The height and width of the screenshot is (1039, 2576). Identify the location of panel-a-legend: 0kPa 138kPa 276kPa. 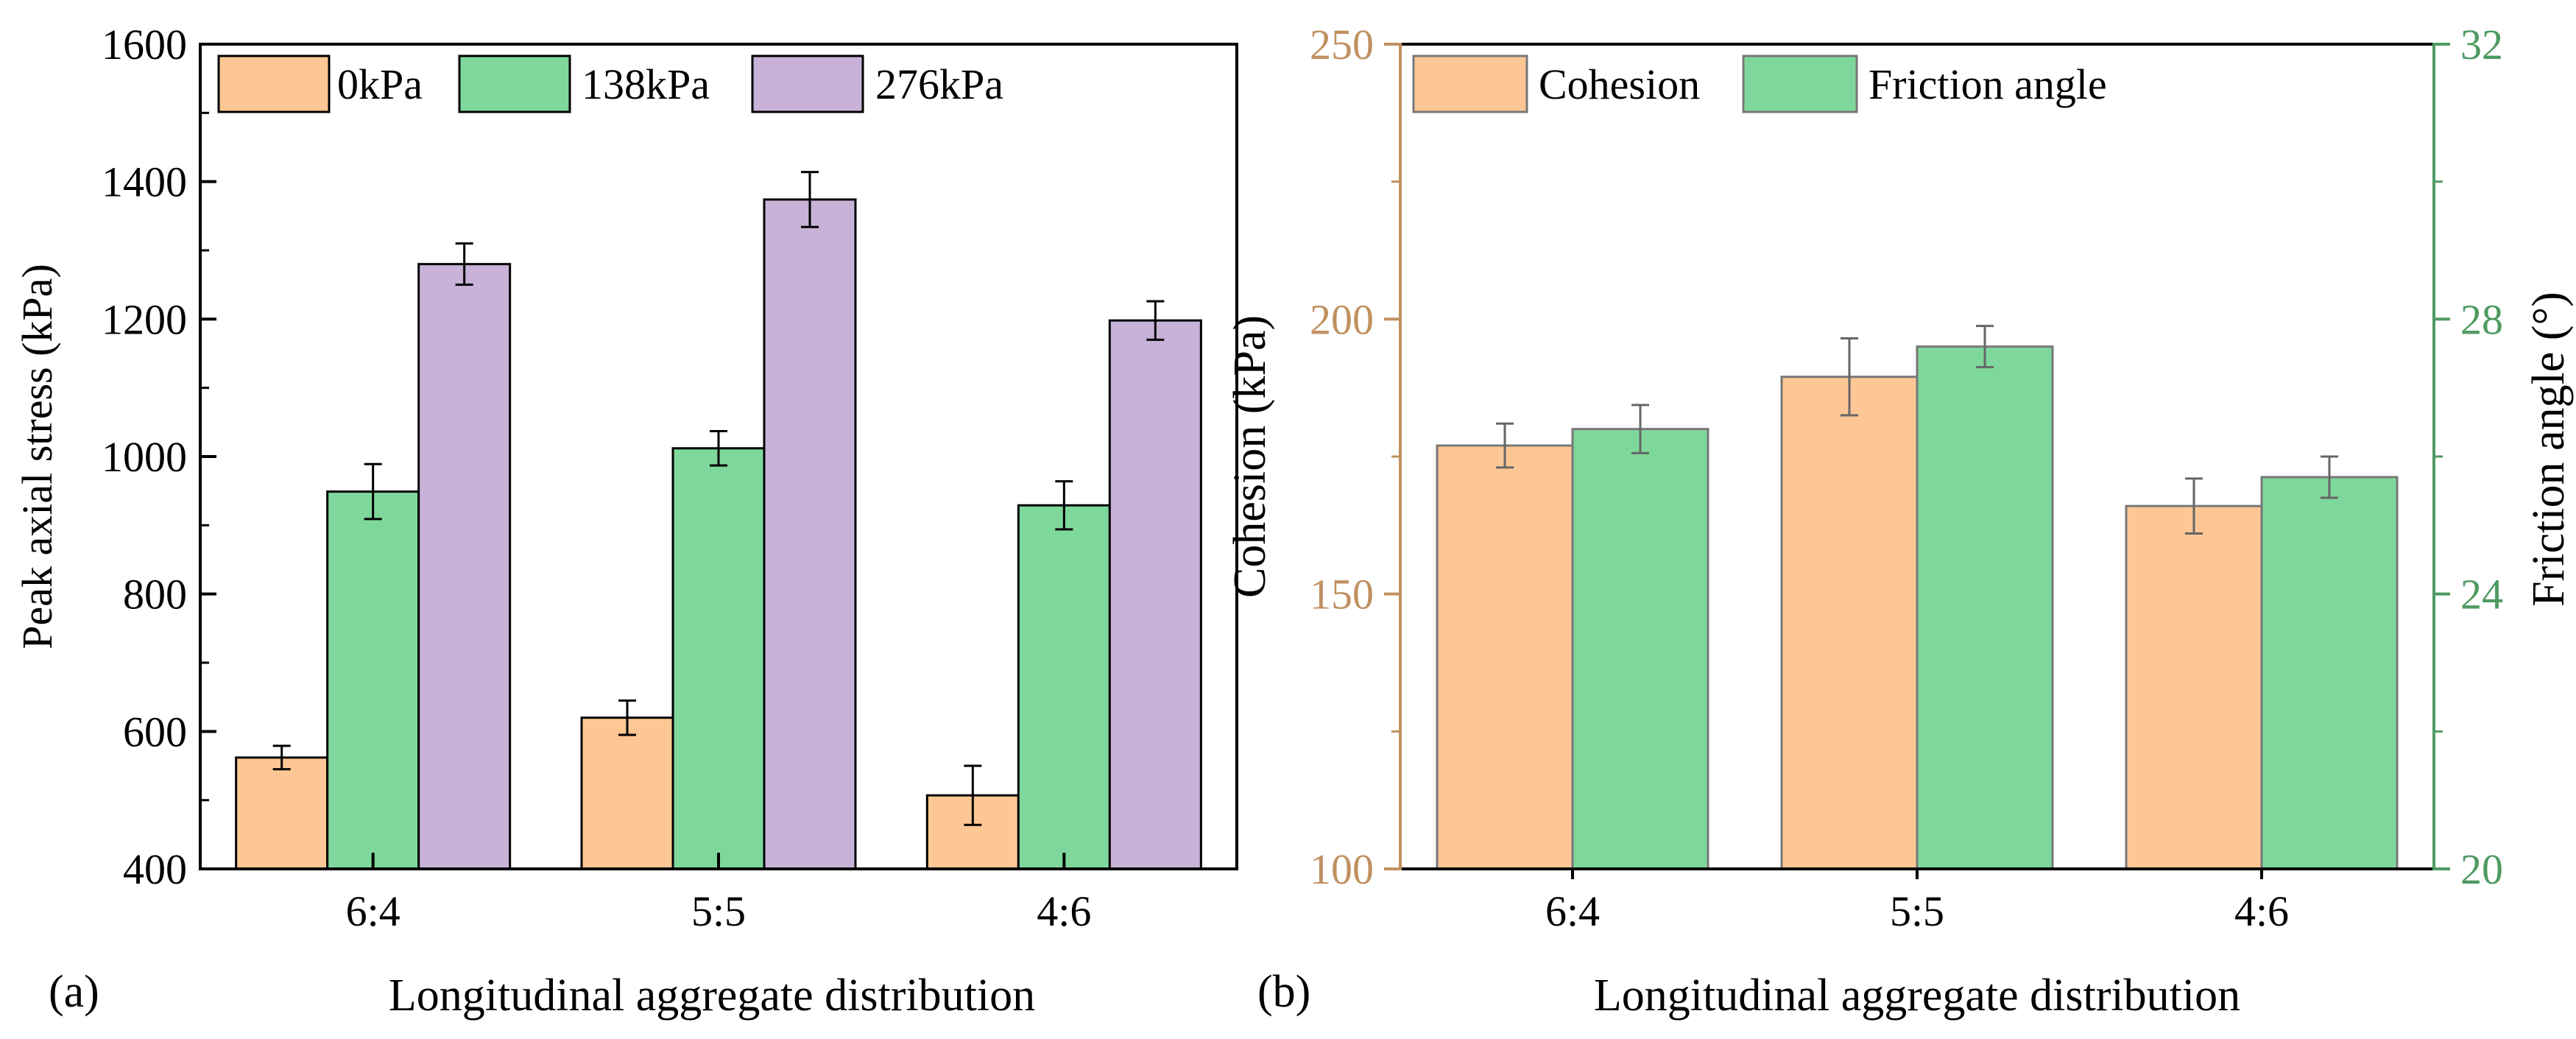
(610, 83).